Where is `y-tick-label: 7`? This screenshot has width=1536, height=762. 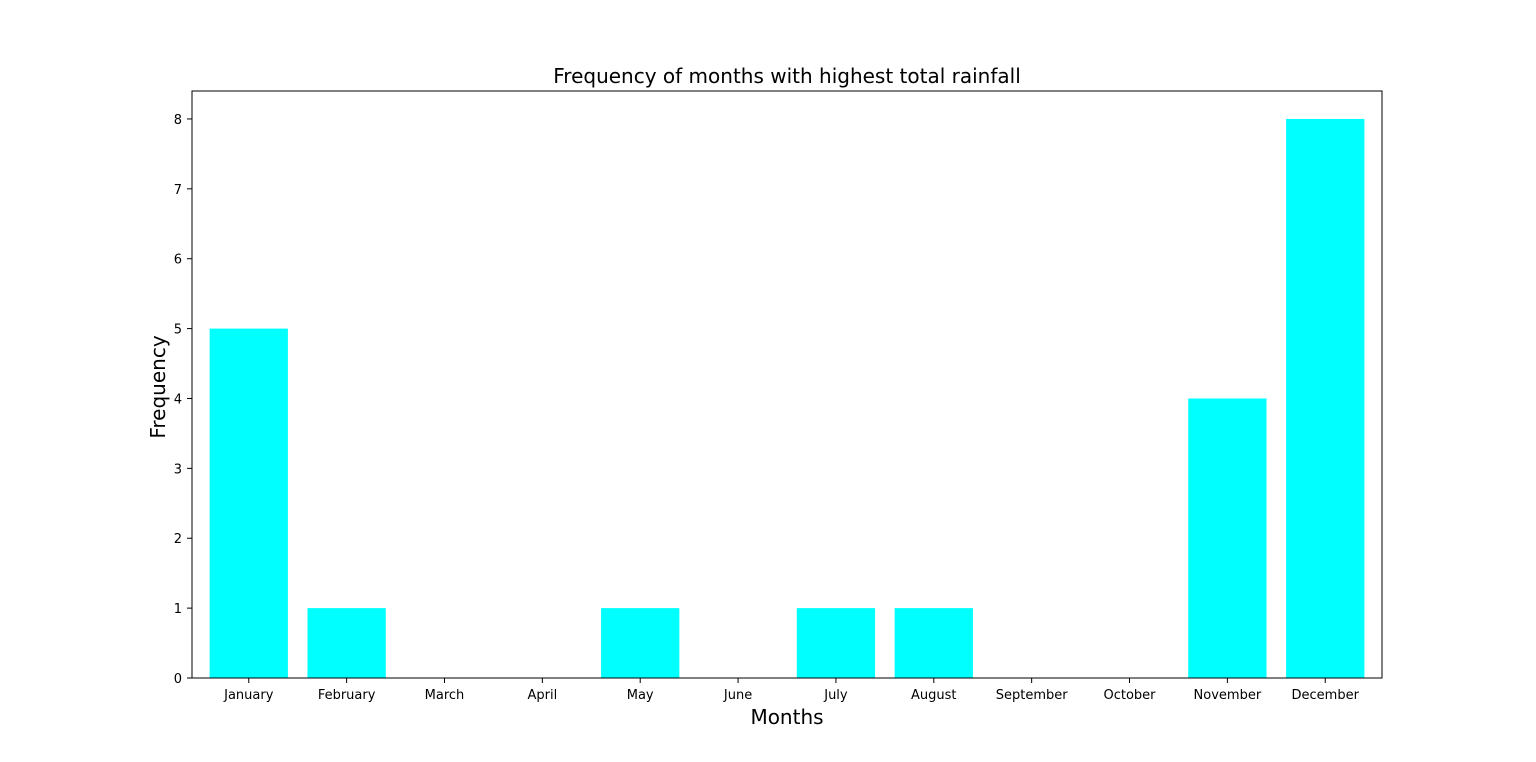
y-tick-label: 7 is located at coordinates (178, 190).